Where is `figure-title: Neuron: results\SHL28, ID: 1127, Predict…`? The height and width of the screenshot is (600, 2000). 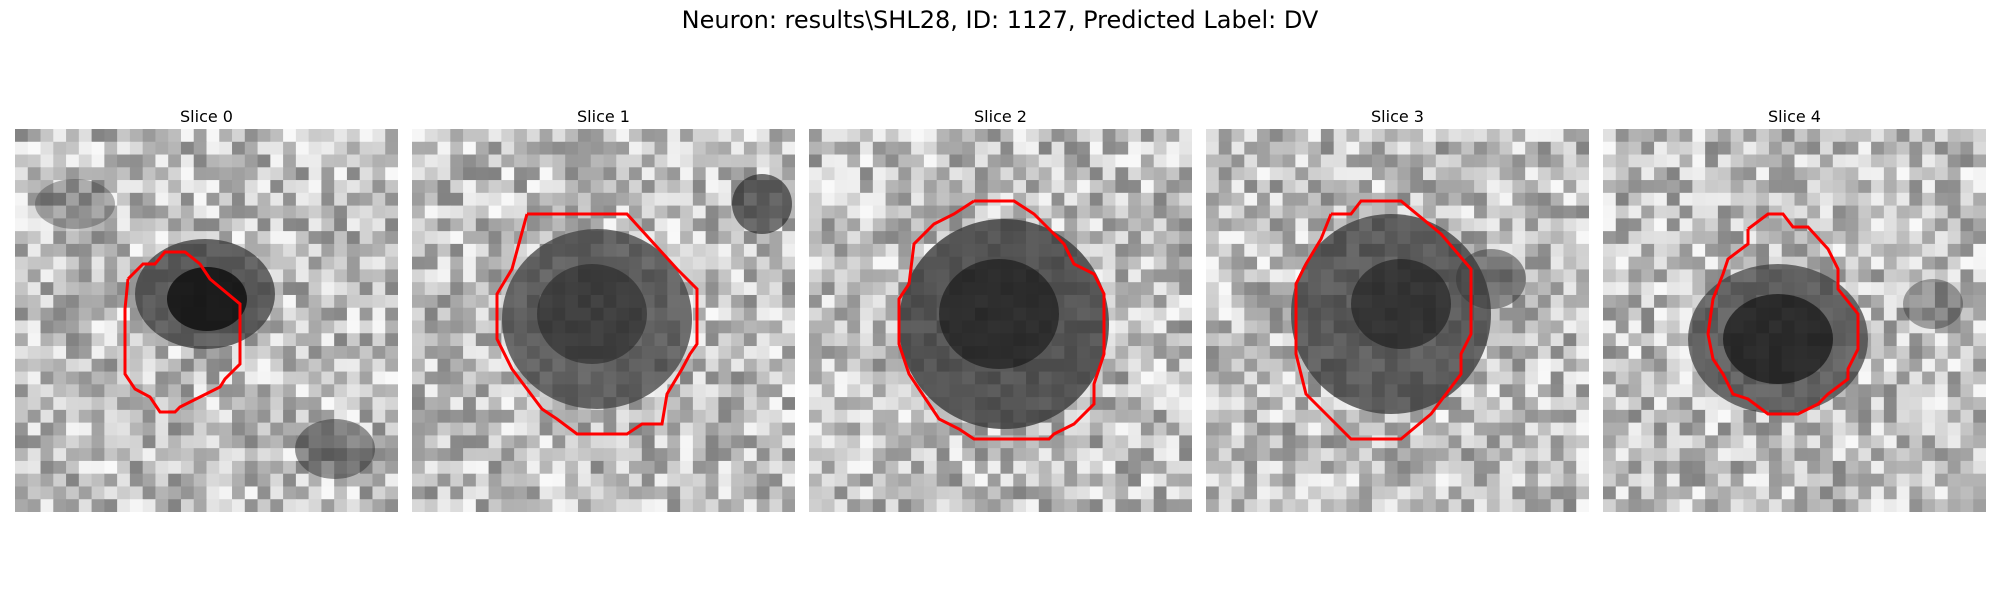 figure-title: Neuron: results\SHL28, ID: 1127, Predict… is located at coordinates (1000, 20).